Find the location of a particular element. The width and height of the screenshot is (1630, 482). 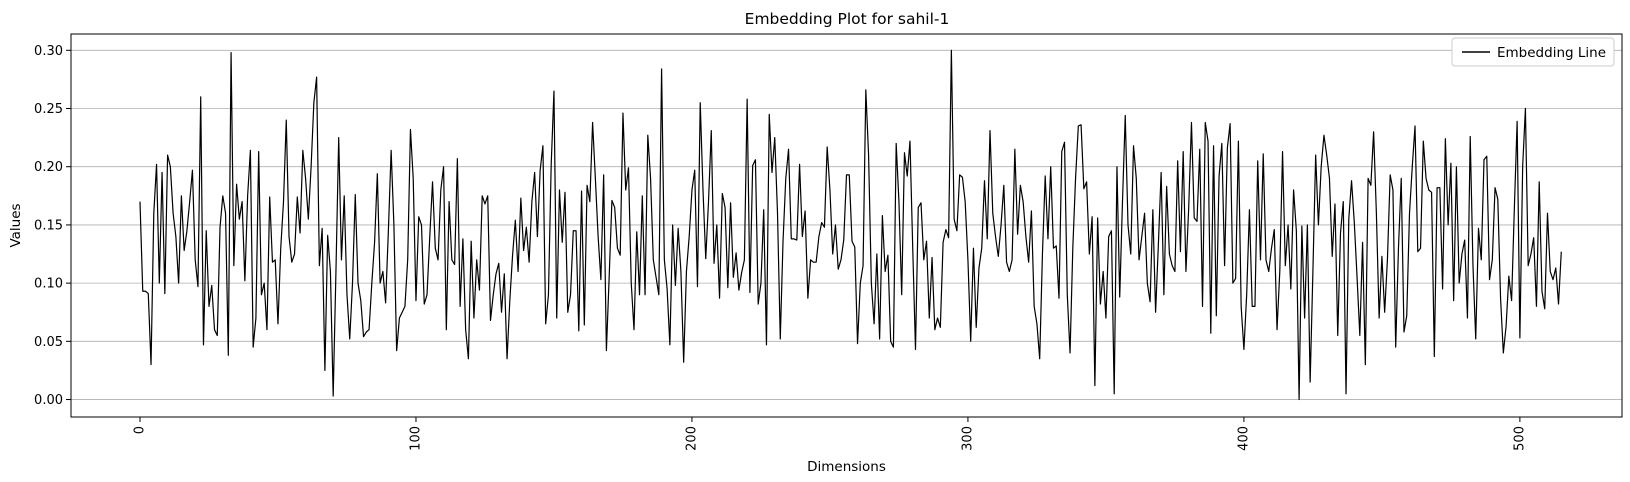

legend-label: Embedding Line is located at coordinates (1551, 53).